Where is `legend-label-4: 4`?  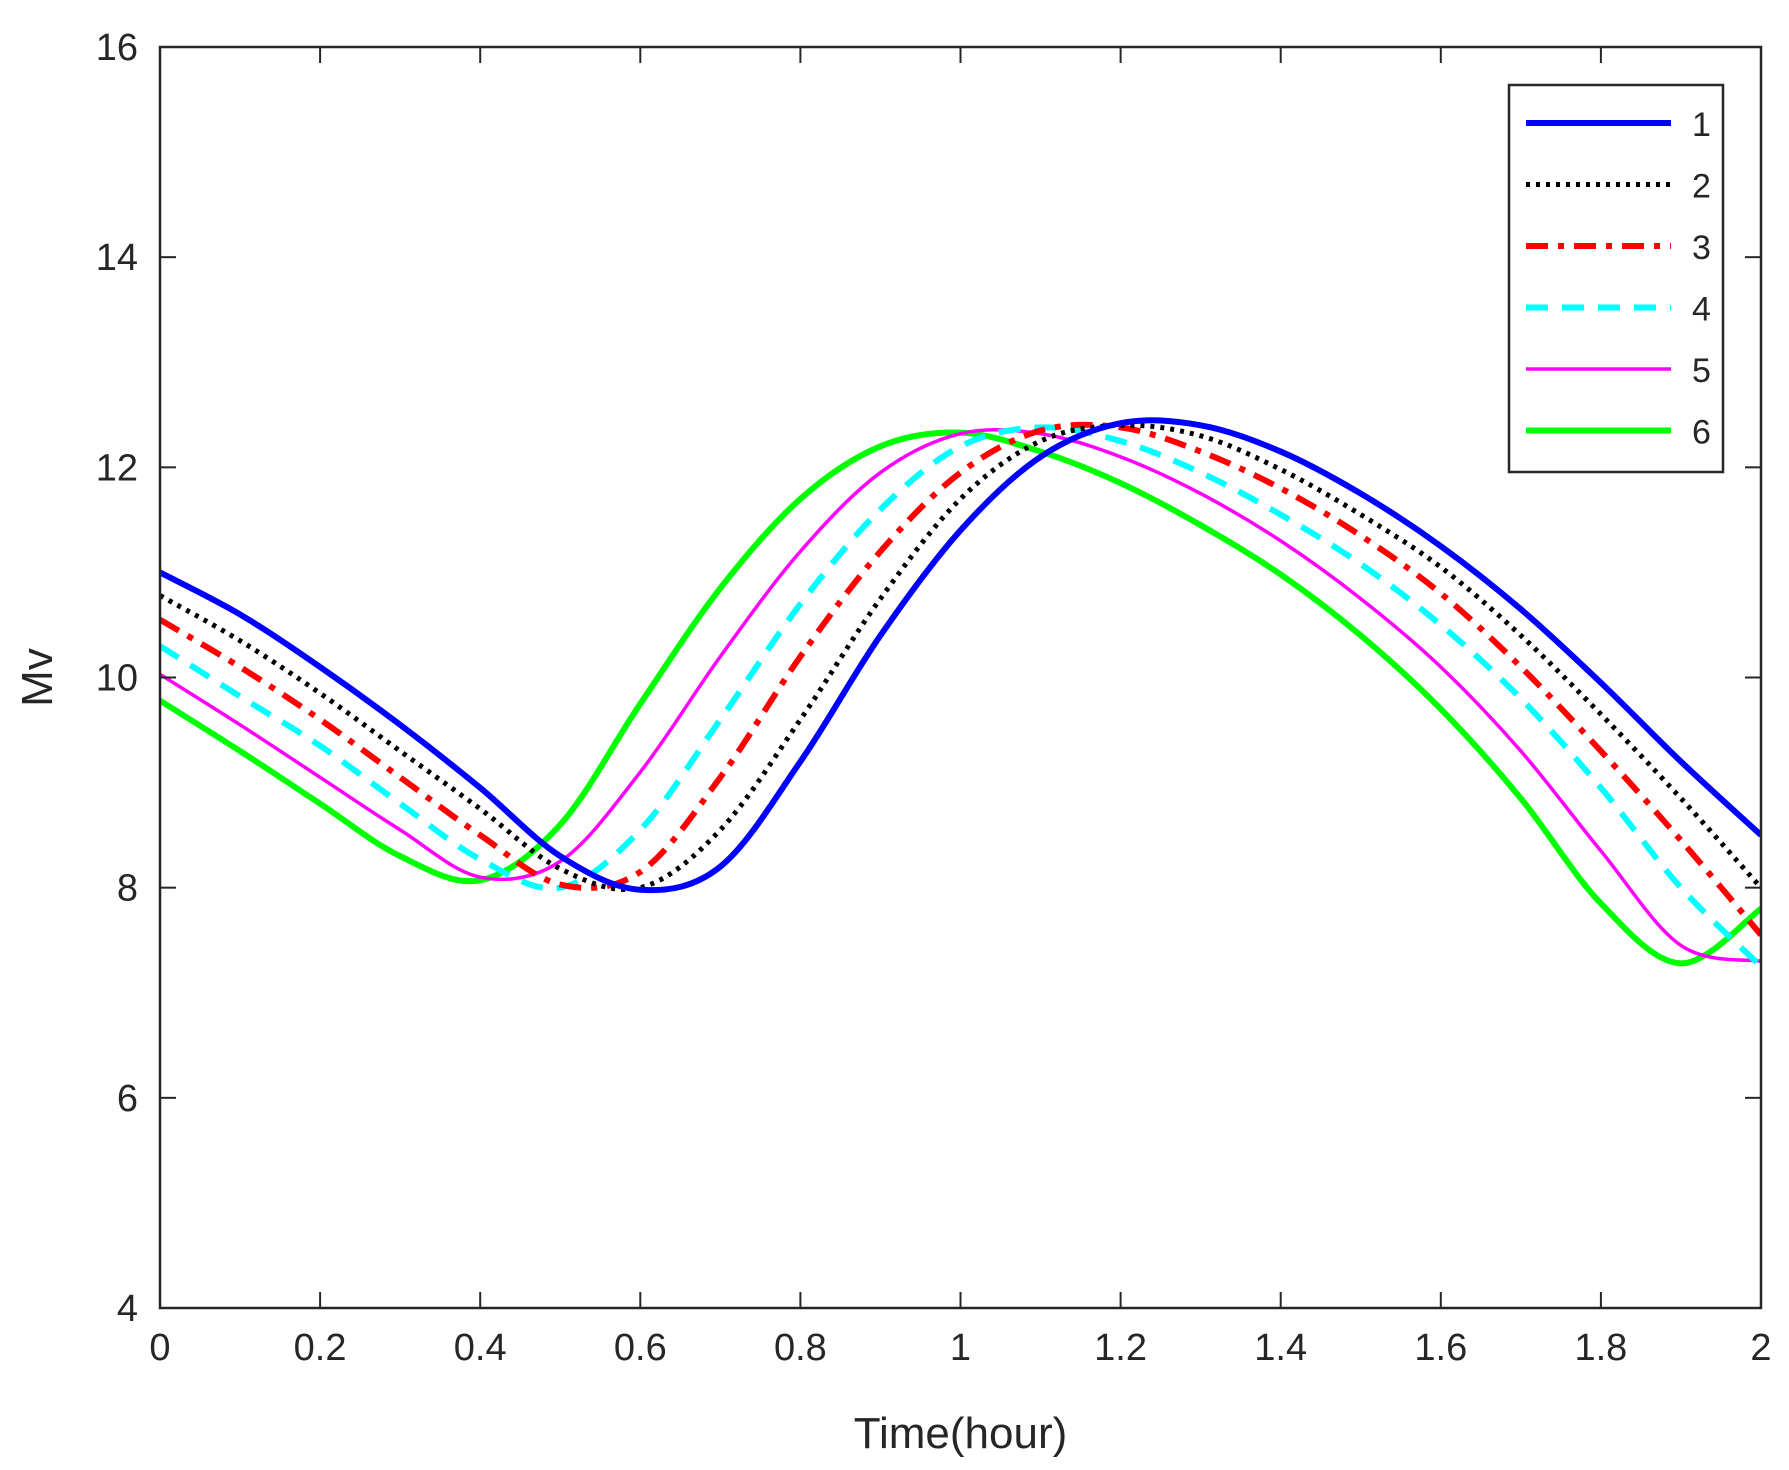 legend-label-4: 4 is located at coordinates (1701, 310).